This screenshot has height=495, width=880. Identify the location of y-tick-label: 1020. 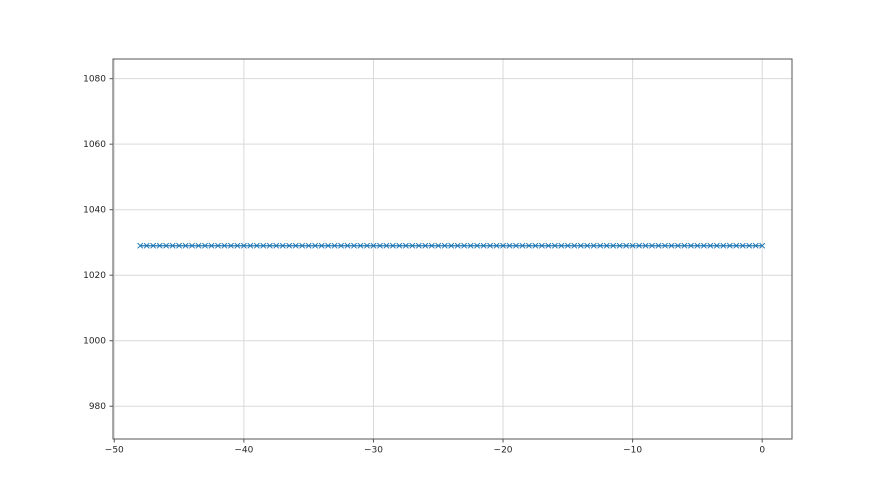
(94, 276).